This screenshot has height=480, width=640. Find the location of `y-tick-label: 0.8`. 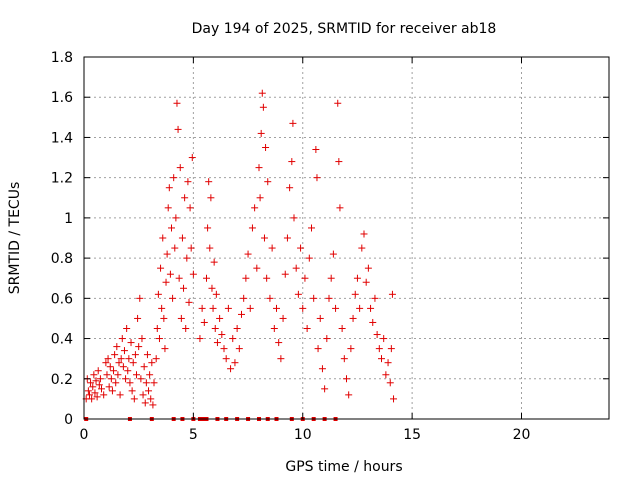

y-tick-label: 0.8 is located at coordinates (62, 259).